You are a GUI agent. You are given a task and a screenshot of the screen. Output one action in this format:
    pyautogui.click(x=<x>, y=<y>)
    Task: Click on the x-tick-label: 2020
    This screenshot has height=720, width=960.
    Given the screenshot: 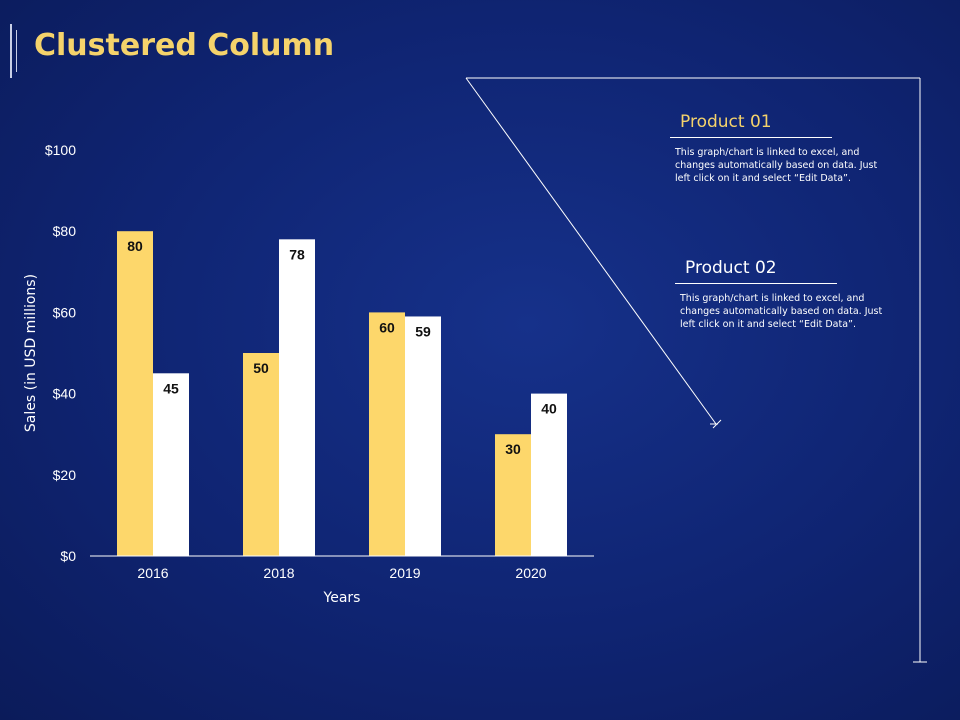 What is the action you would take?
    pyautogui.click(x=530, y=573)
    